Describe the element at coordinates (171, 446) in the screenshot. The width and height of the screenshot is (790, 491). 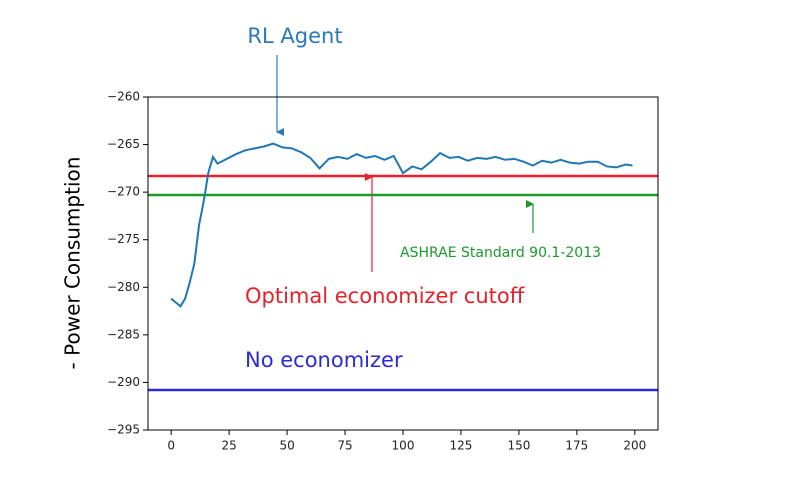
I see `x-tick-label: 0` at that location.